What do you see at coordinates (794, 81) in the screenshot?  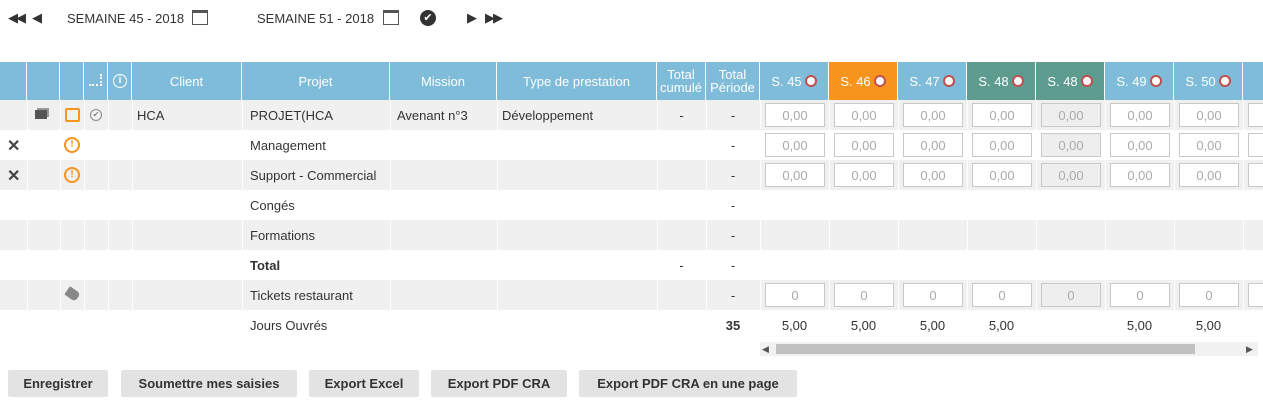 I see `week-header: S. 45` at bounding box center [794, 81].